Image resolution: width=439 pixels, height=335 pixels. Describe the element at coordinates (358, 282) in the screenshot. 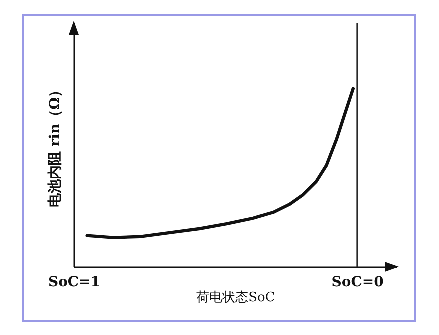

I see `x-tick-label: SoC=0` at that location.